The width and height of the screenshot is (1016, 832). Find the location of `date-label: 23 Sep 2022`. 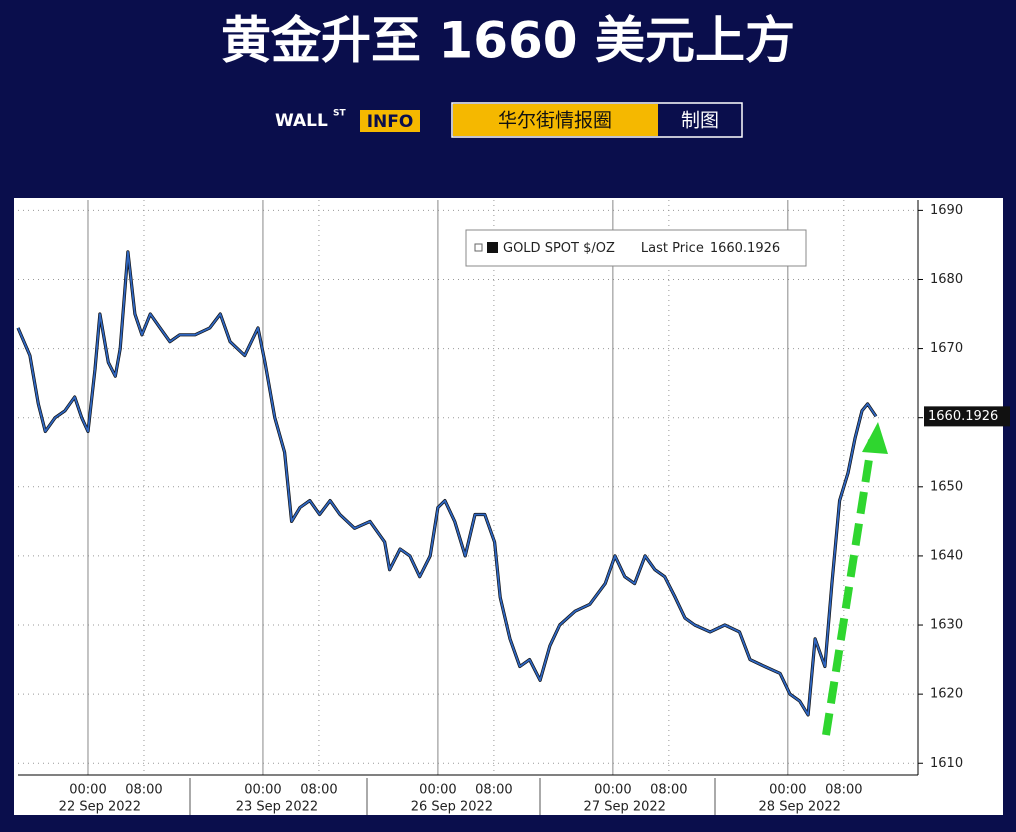

date-label: 23 Sep 2022 is located at coordinates (277, 807).